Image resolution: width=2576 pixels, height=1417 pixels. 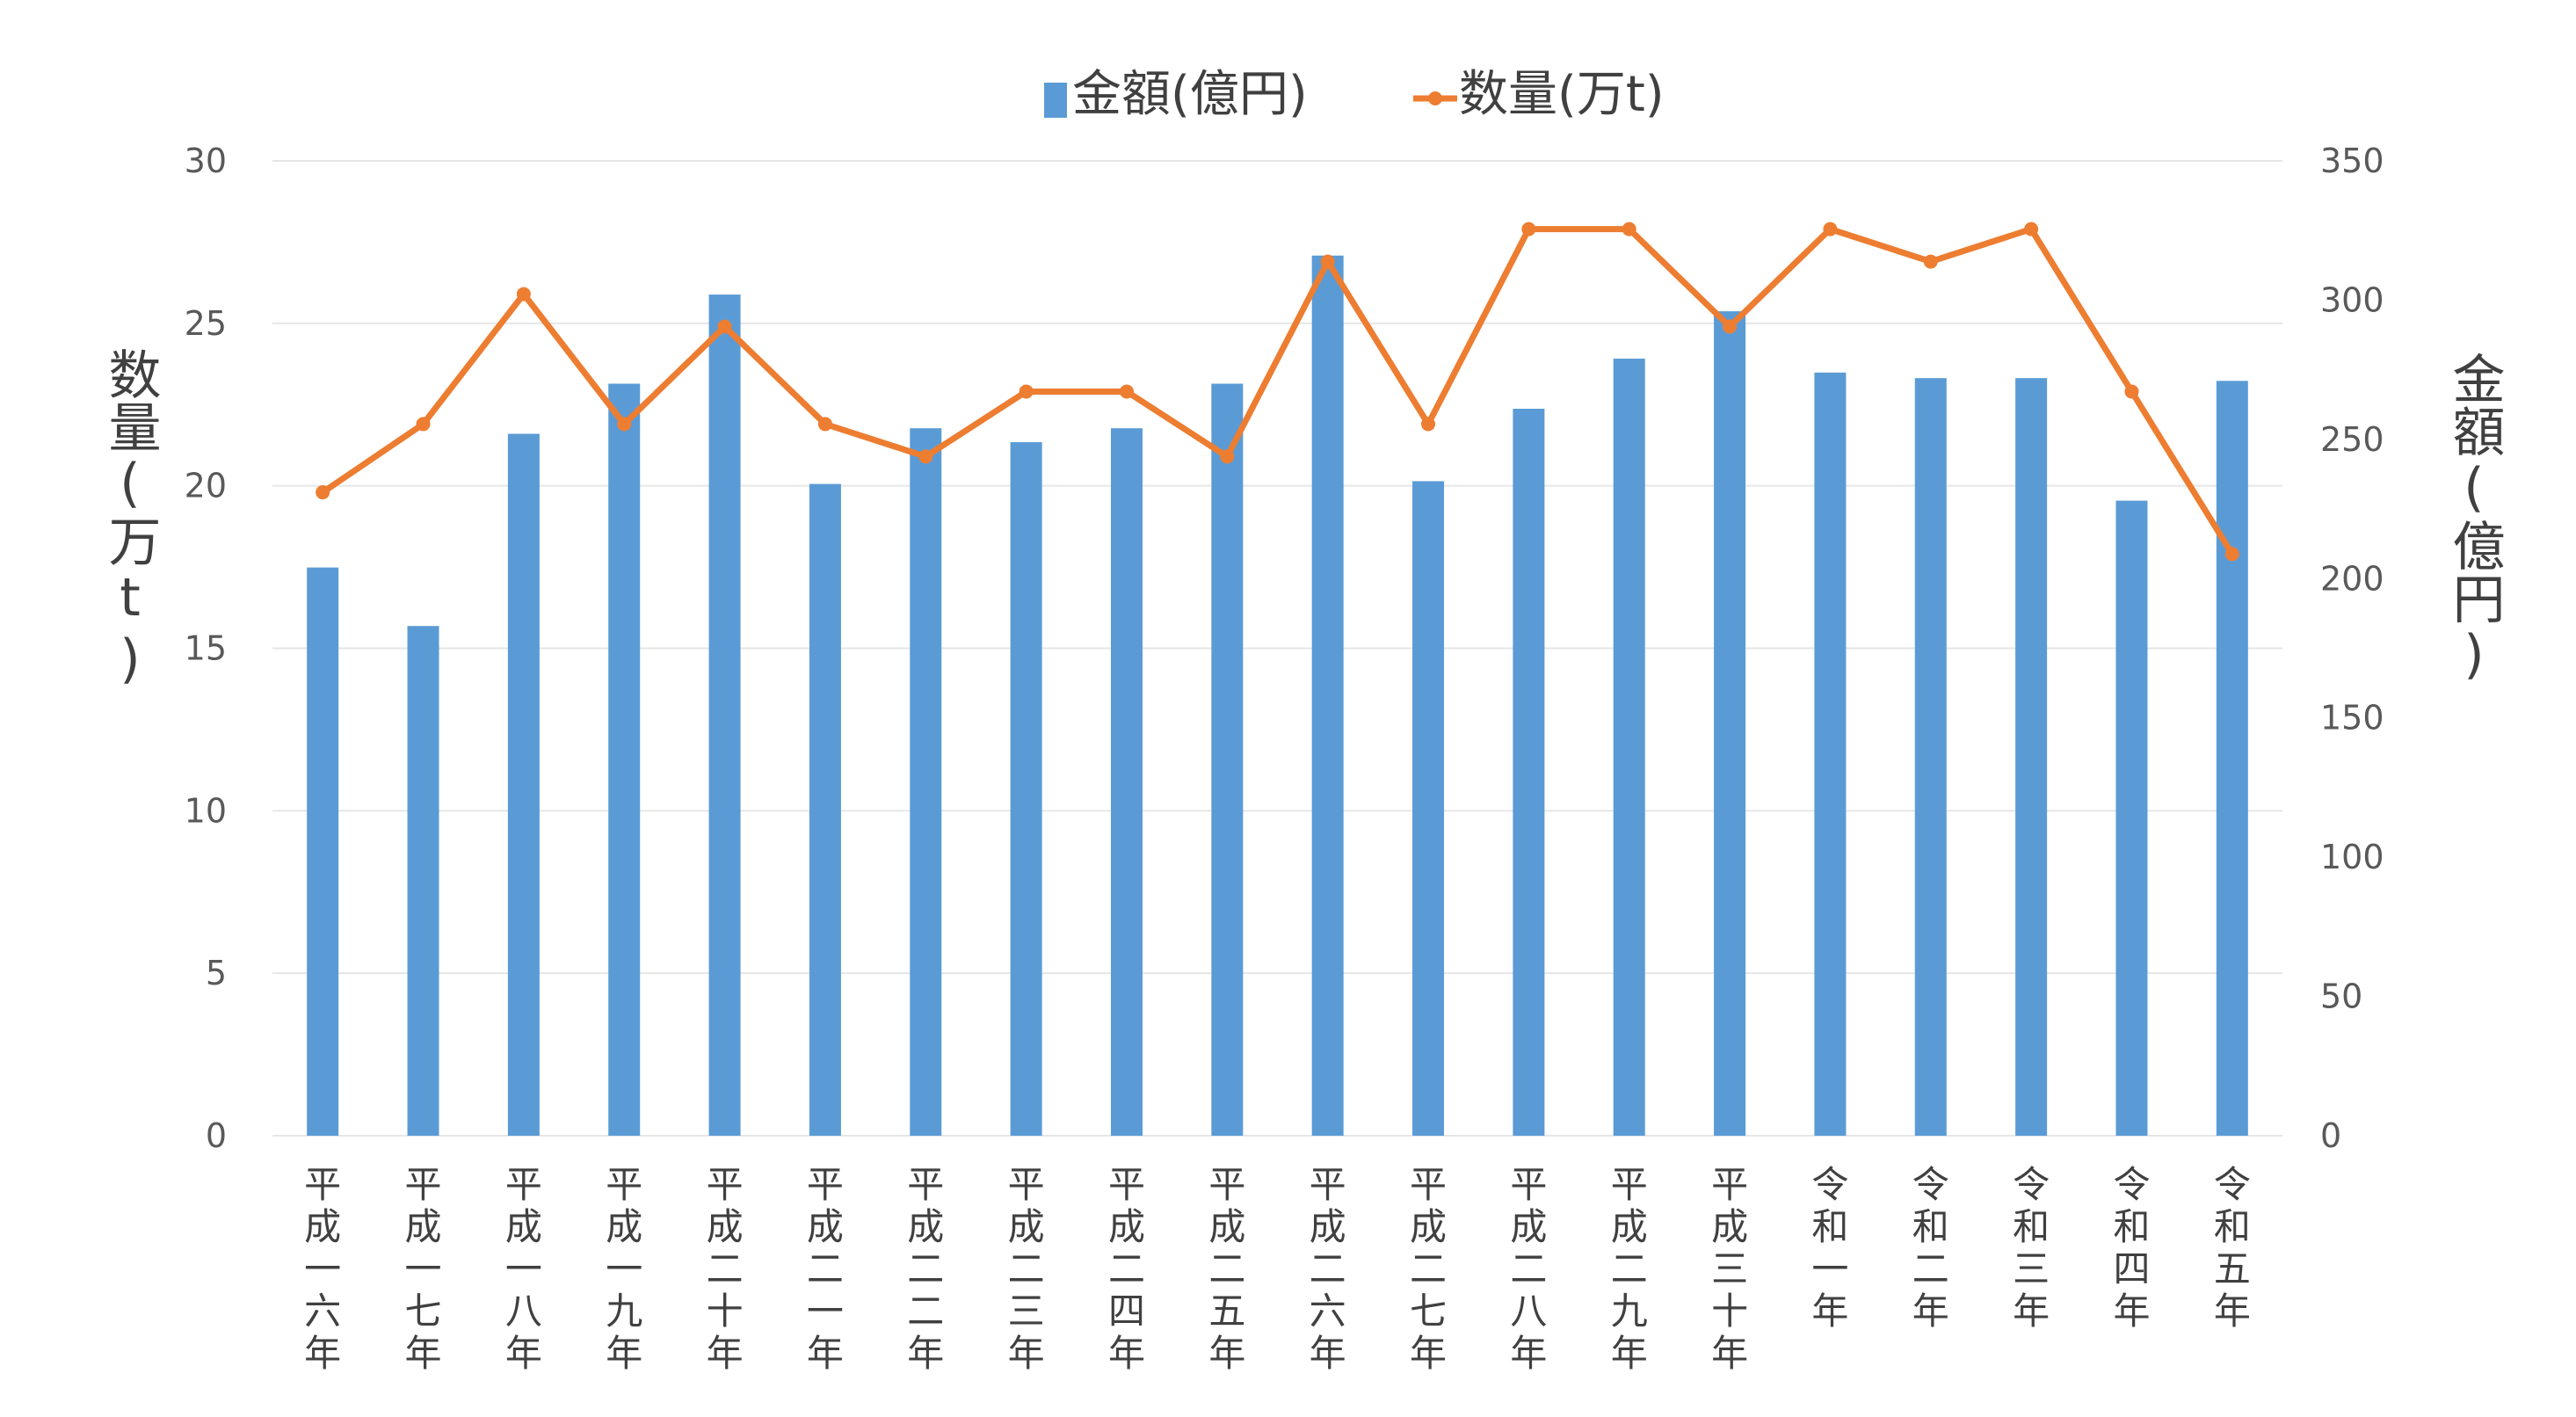 What do you see at coordinates (1190, 94) in the screenshot?
I see `legend-bar-label: 金額(億円)` at bounding box center [1190, 94].